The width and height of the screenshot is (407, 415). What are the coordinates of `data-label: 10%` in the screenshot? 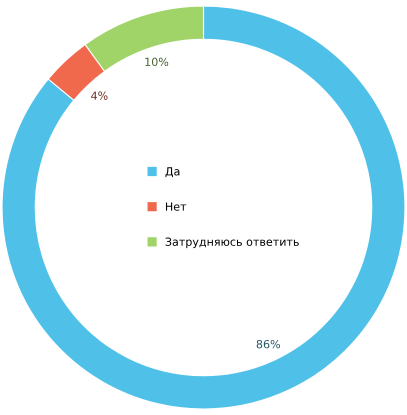 It's located at (156, 62).